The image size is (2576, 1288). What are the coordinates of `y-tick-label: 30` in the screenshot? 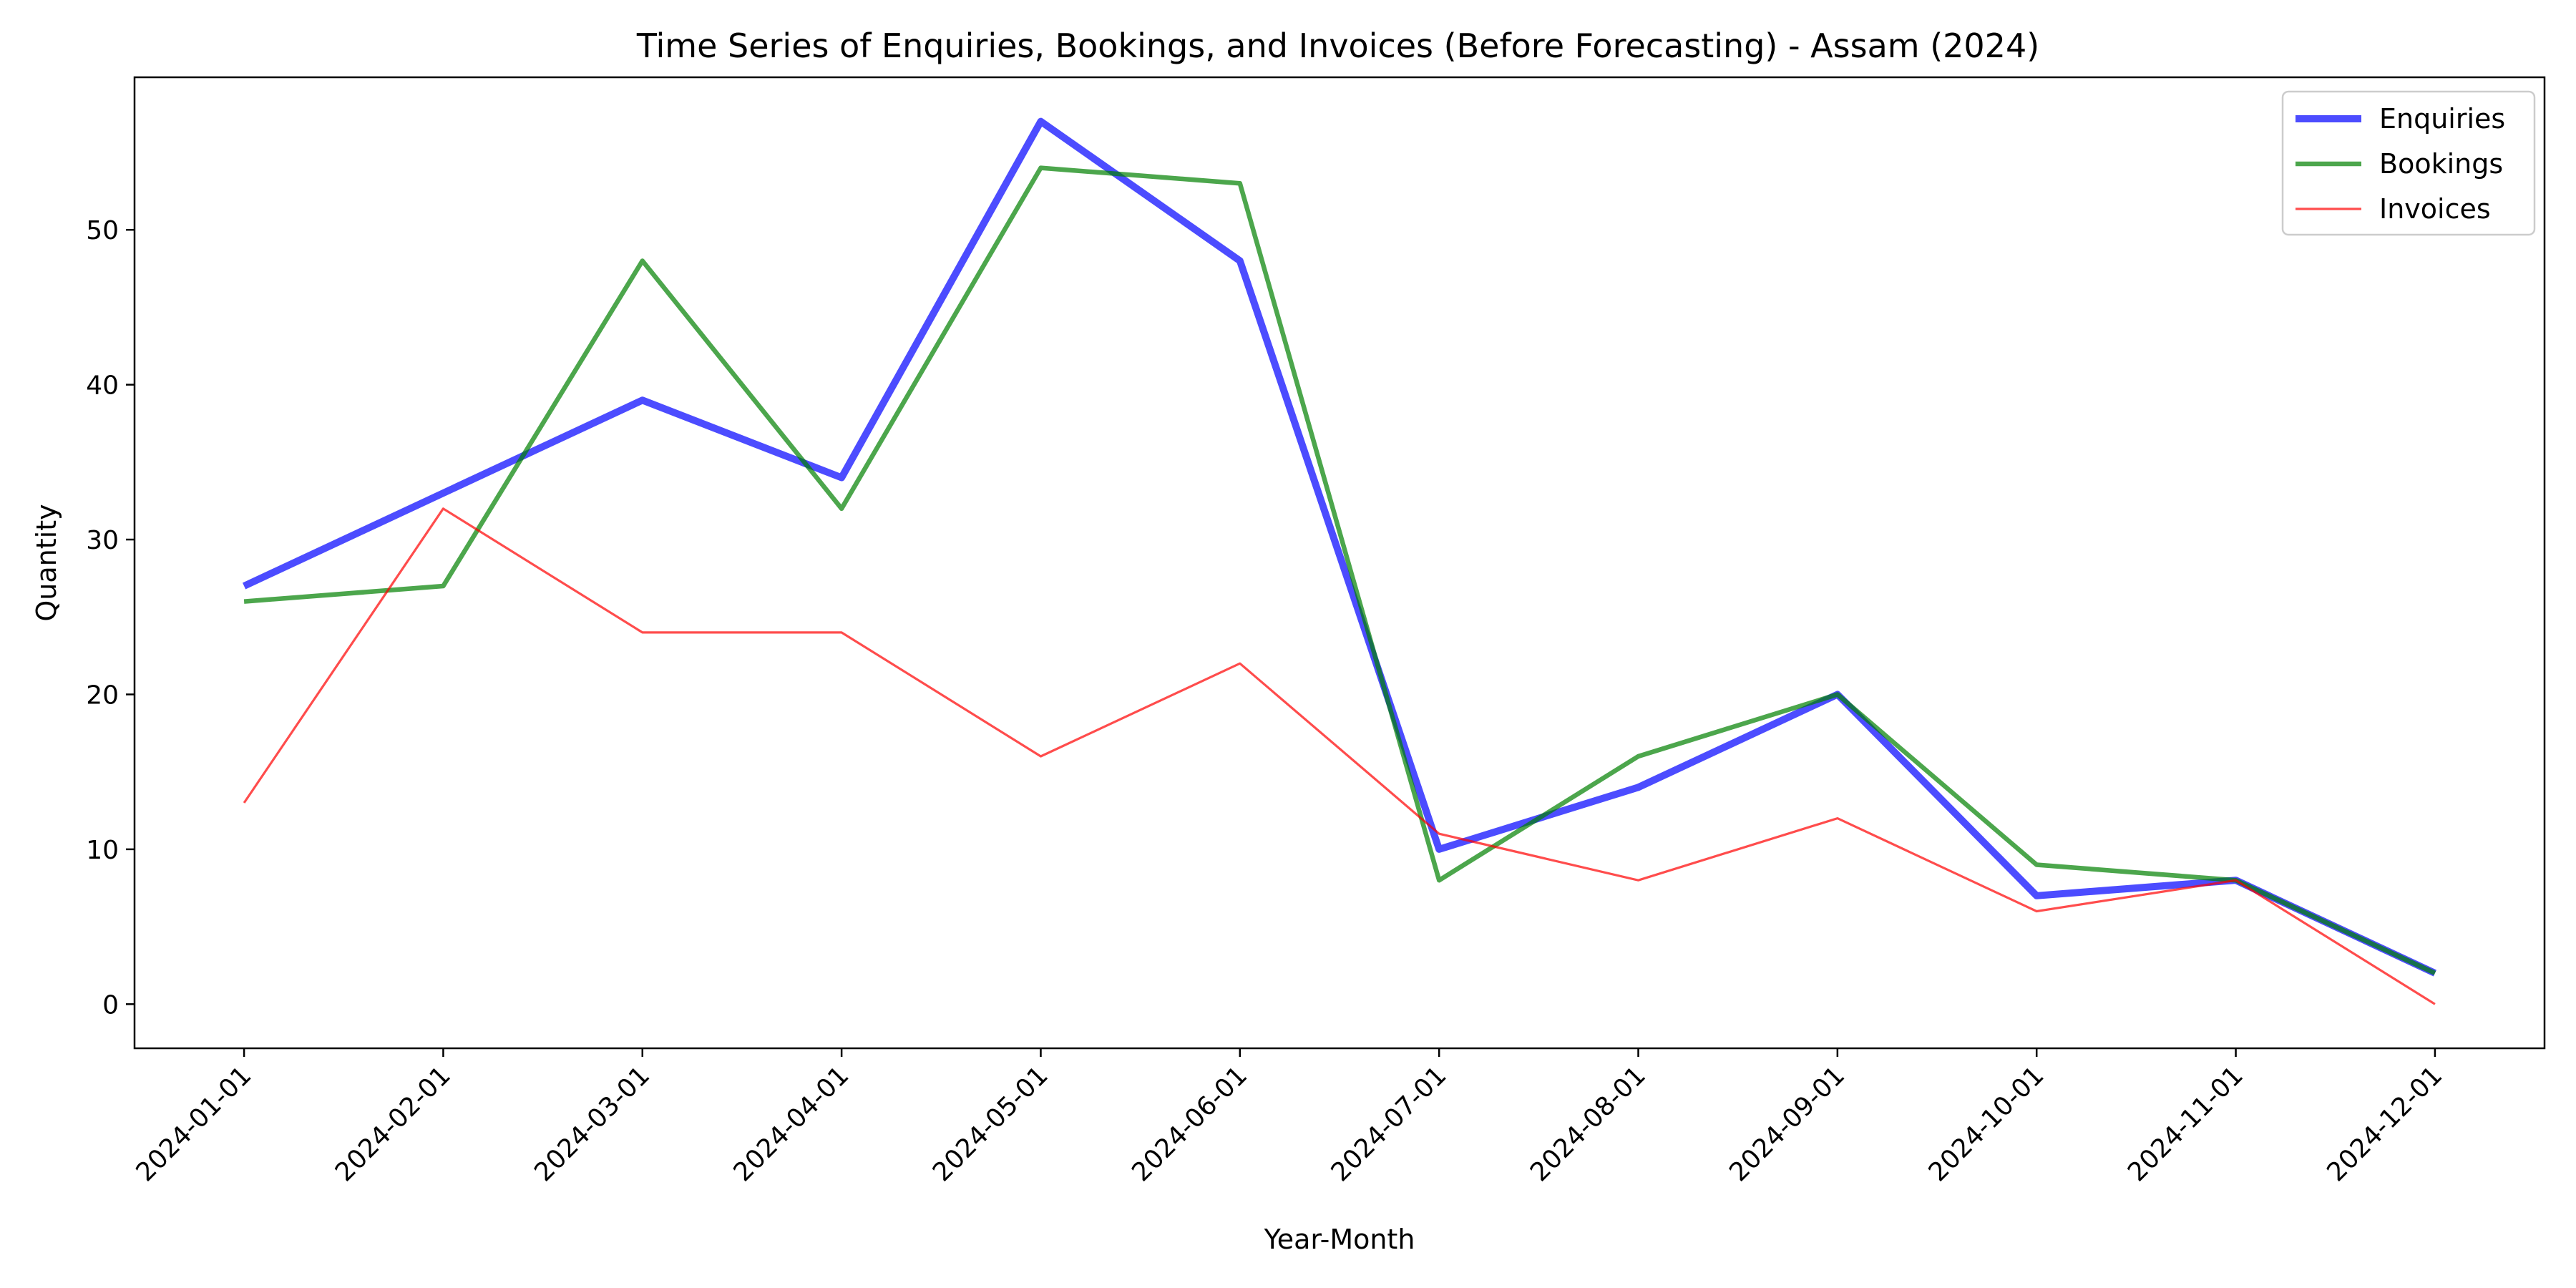 It's located at (102, 540).